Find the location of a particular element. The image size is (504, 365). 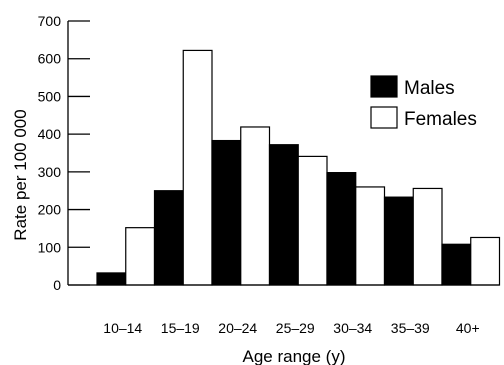

x-tick-label: 25–29 is located at coordinates (295, 328).